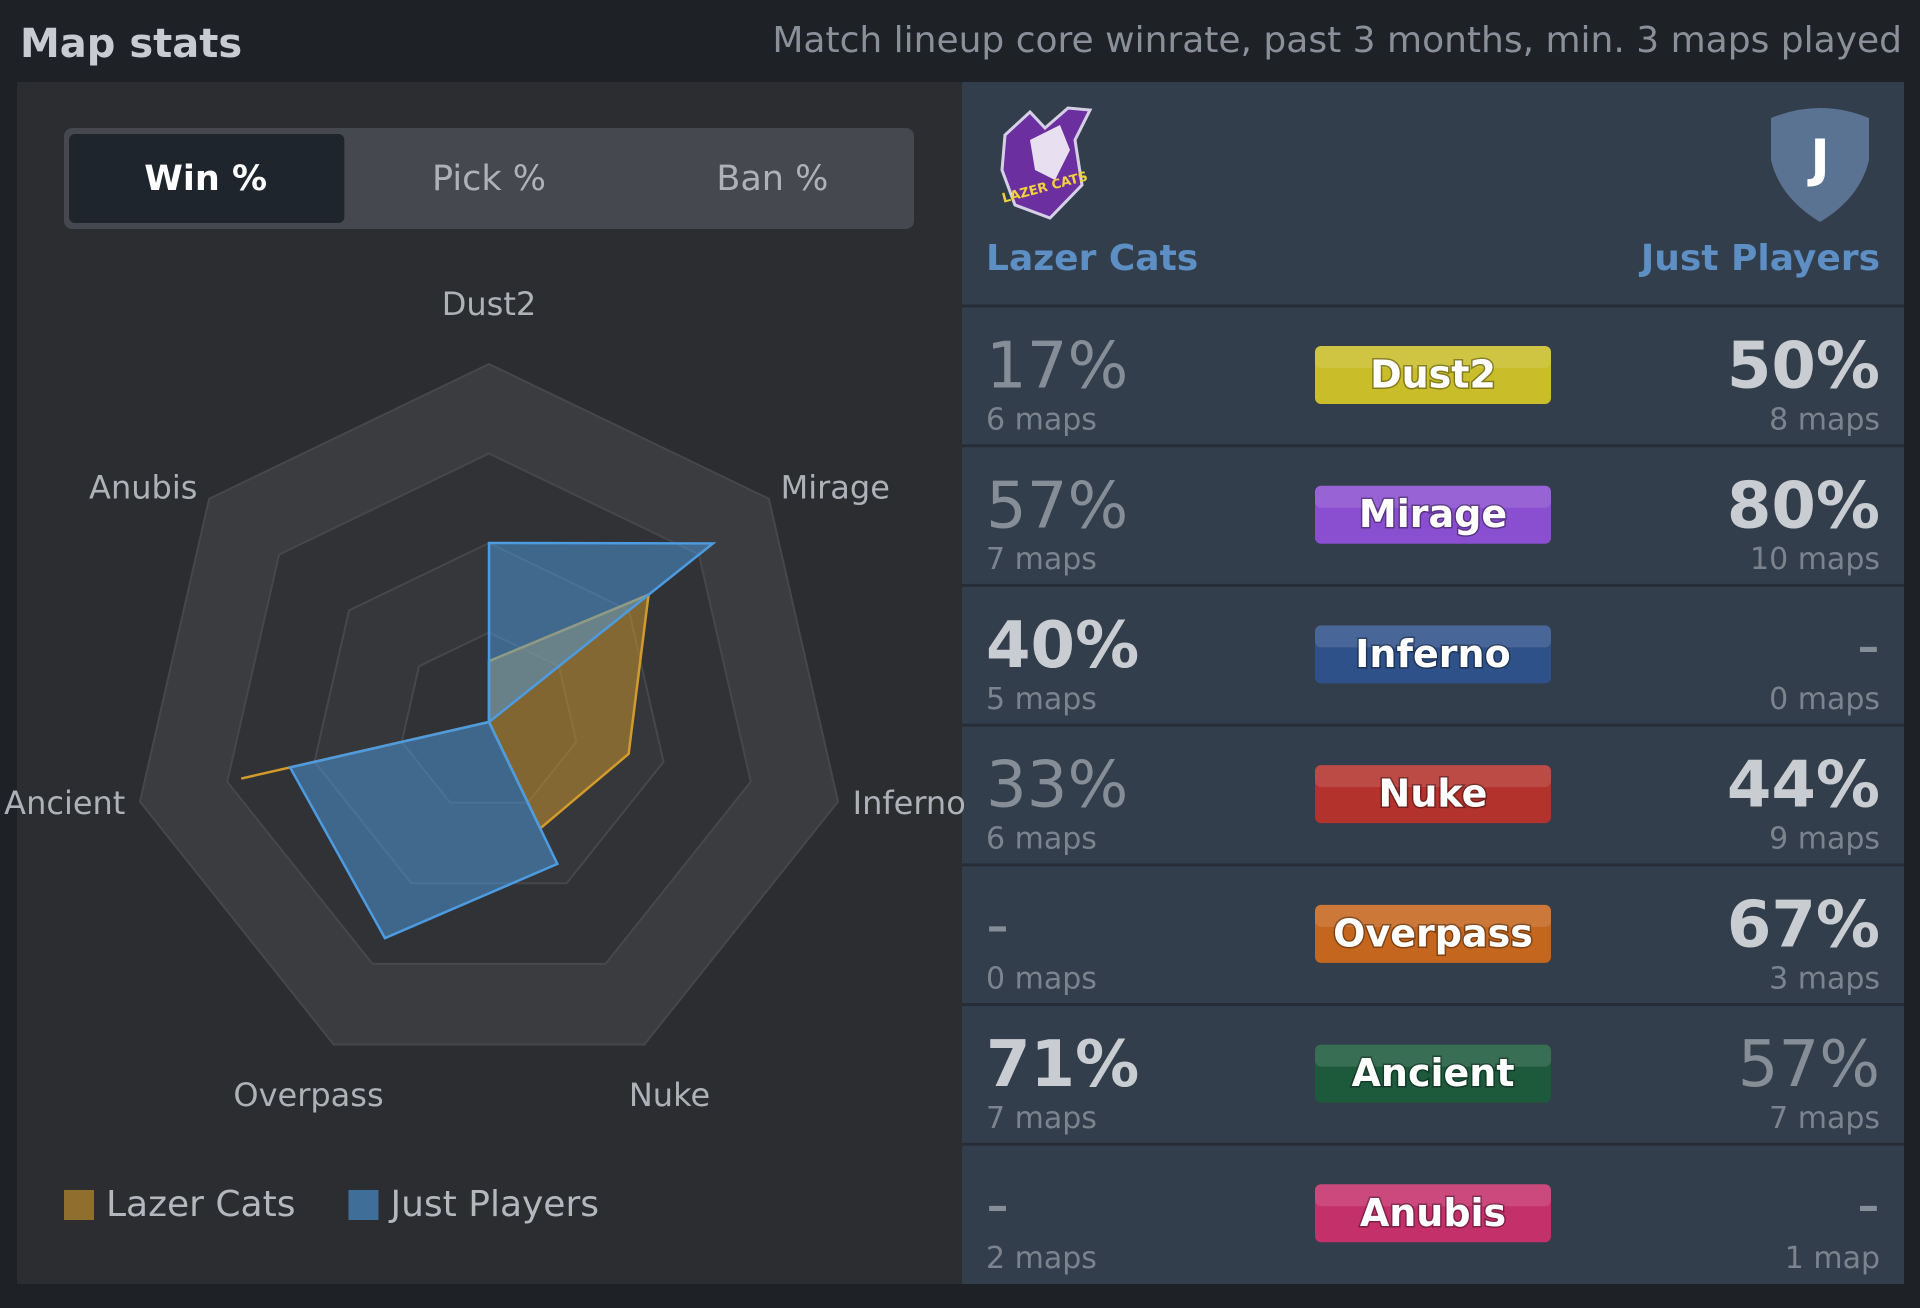 This screenshot has height=1308, width=1920. I want to click on axis-label: Dust2, so click(489, 304).